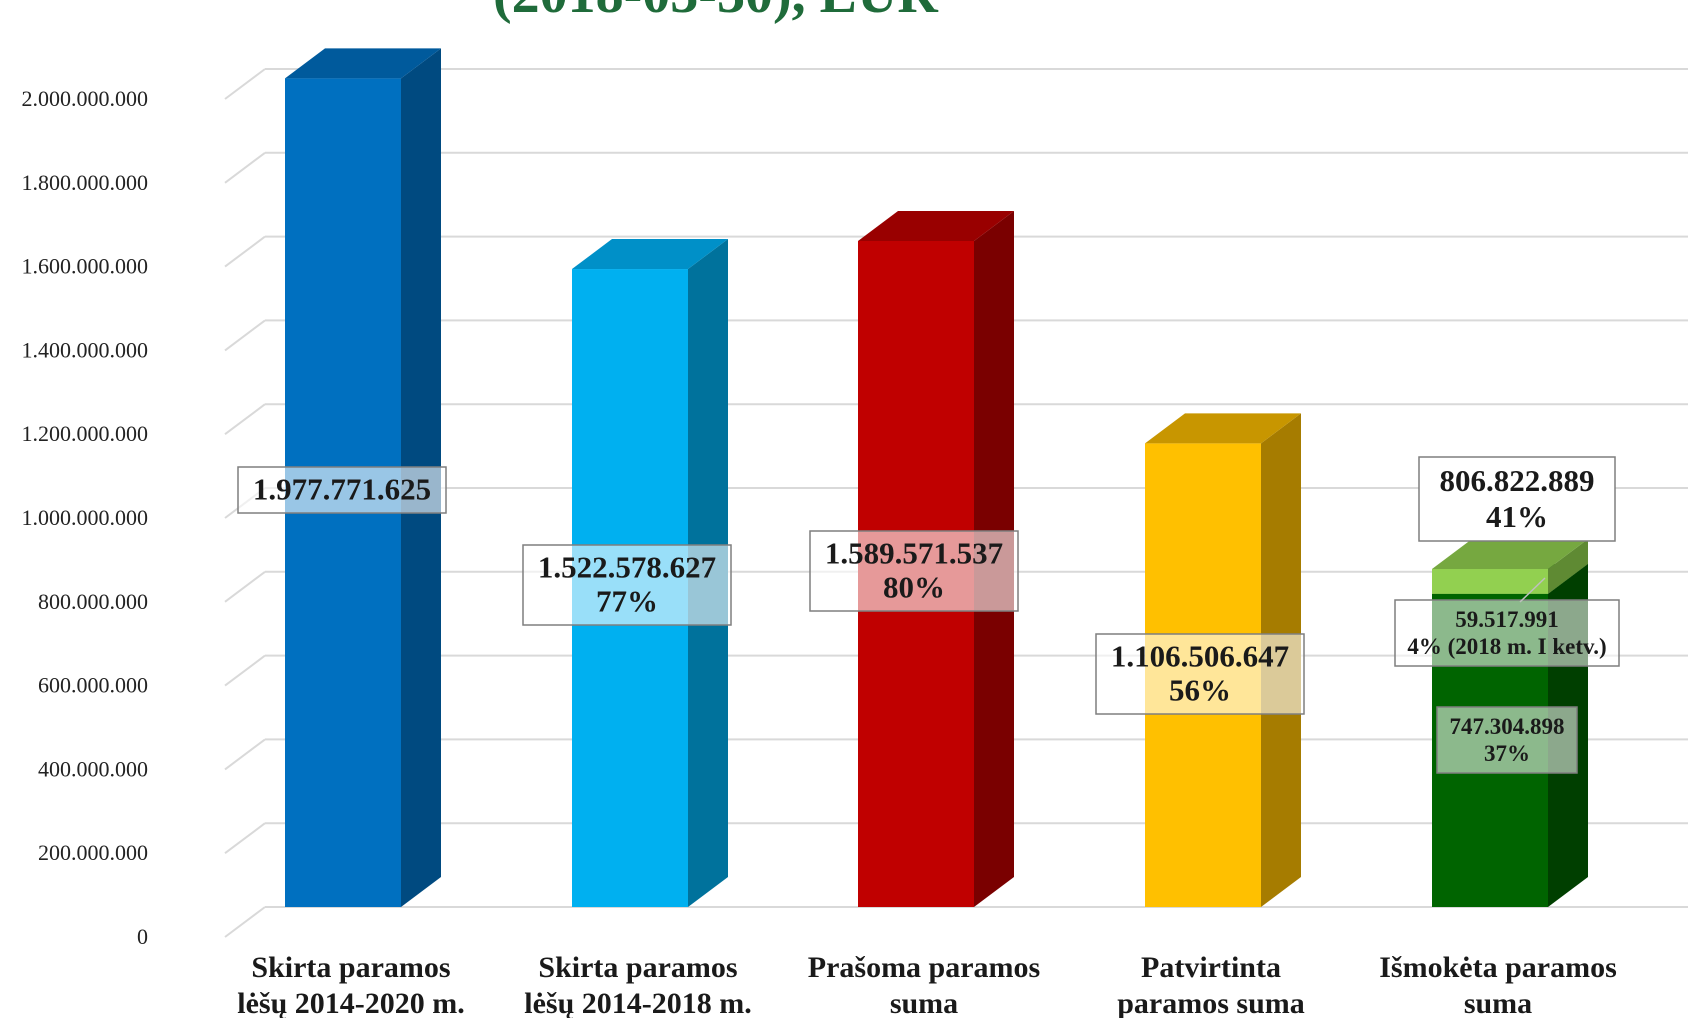  I want to click on y-tick-label: 1.600.000.000, so click(85, 266).